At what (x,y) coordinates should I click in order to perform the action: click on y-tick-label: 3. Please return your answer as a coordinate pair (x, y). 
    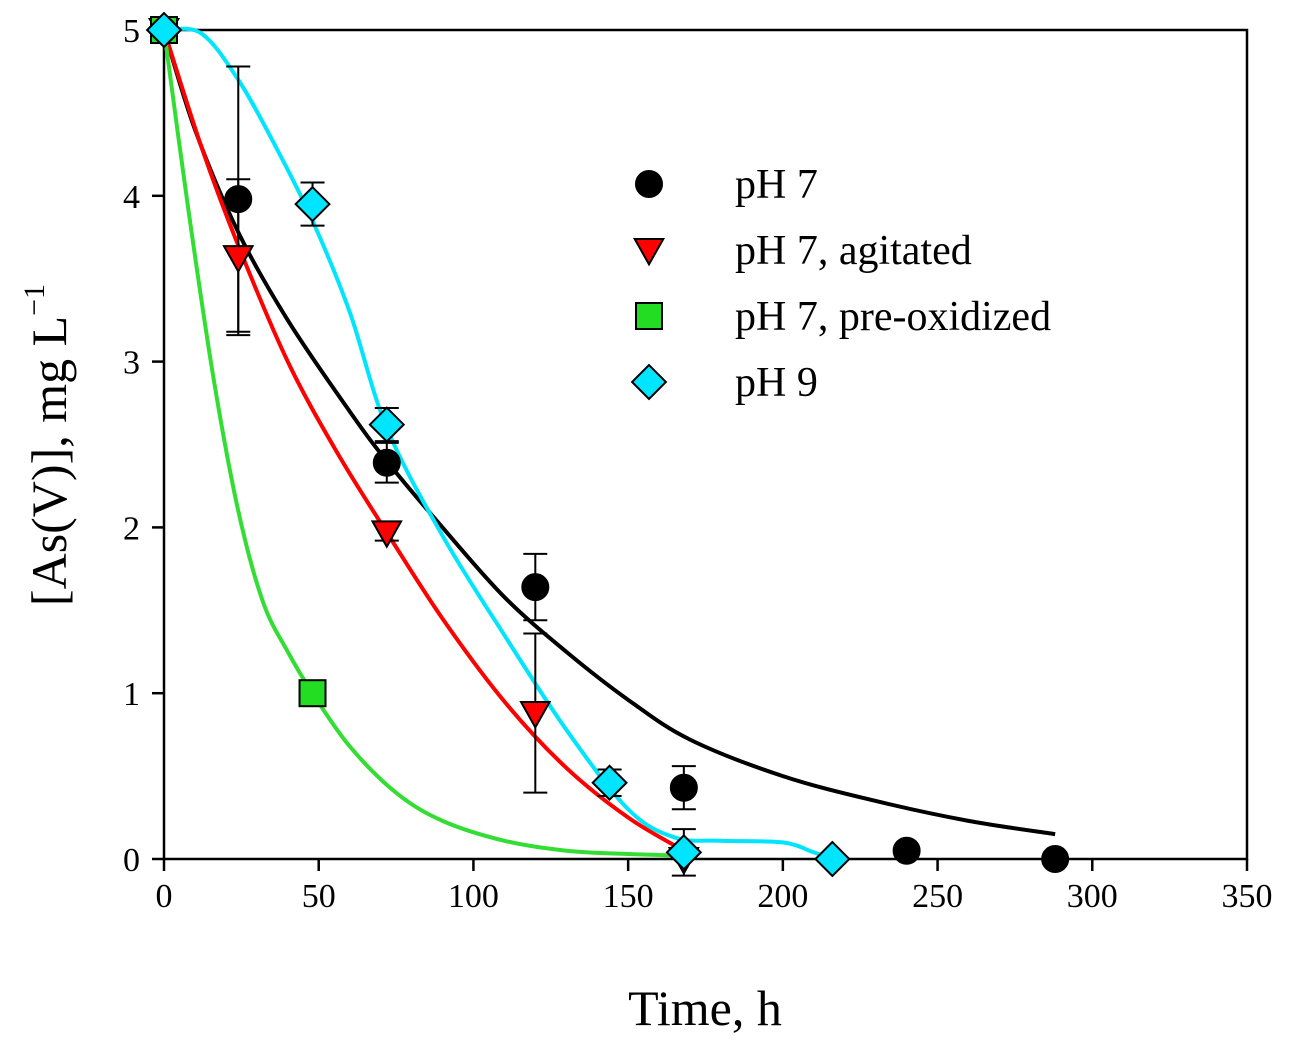
    Looking at the image, I should click on (131, 363).